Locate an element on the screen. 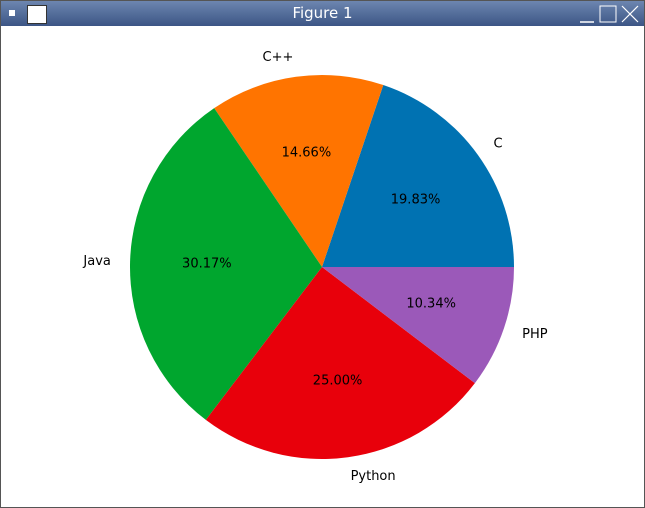 Image resolution: width=645 pixels, height=508 pixels. category-label: Java is located at coordinates (96, 261).